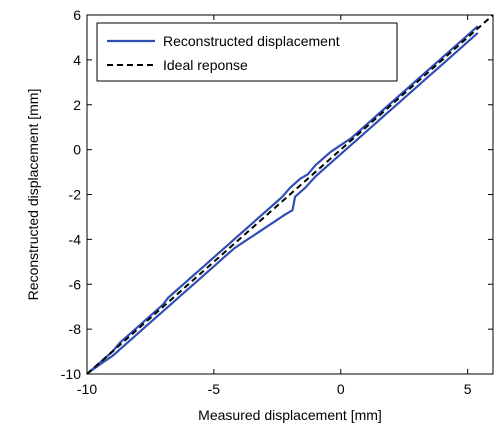  I want to click on legend: Reconstructed displacement Ideal reponse, so click(247, 52).